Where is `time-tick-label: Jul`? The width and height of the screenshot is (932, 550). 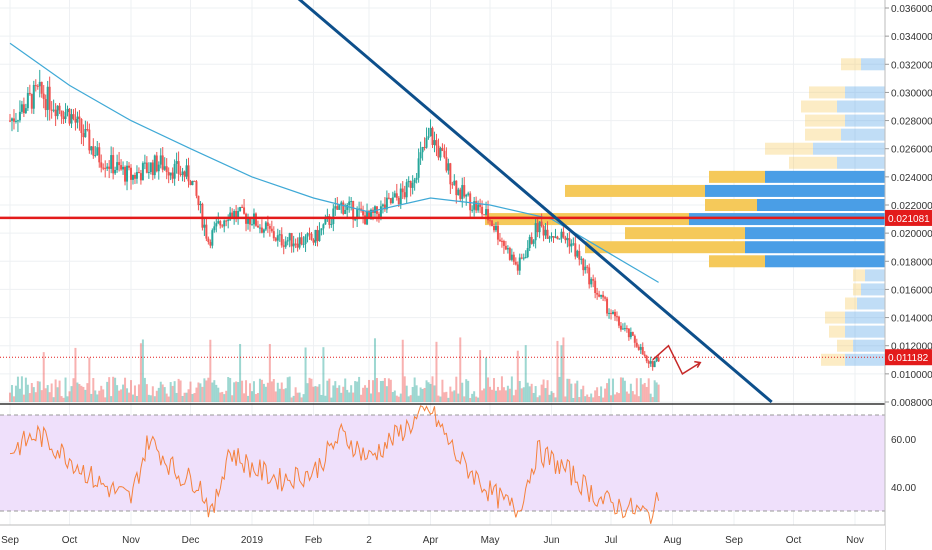
time-tick-label: Jul is located at coordinates (611, 540).